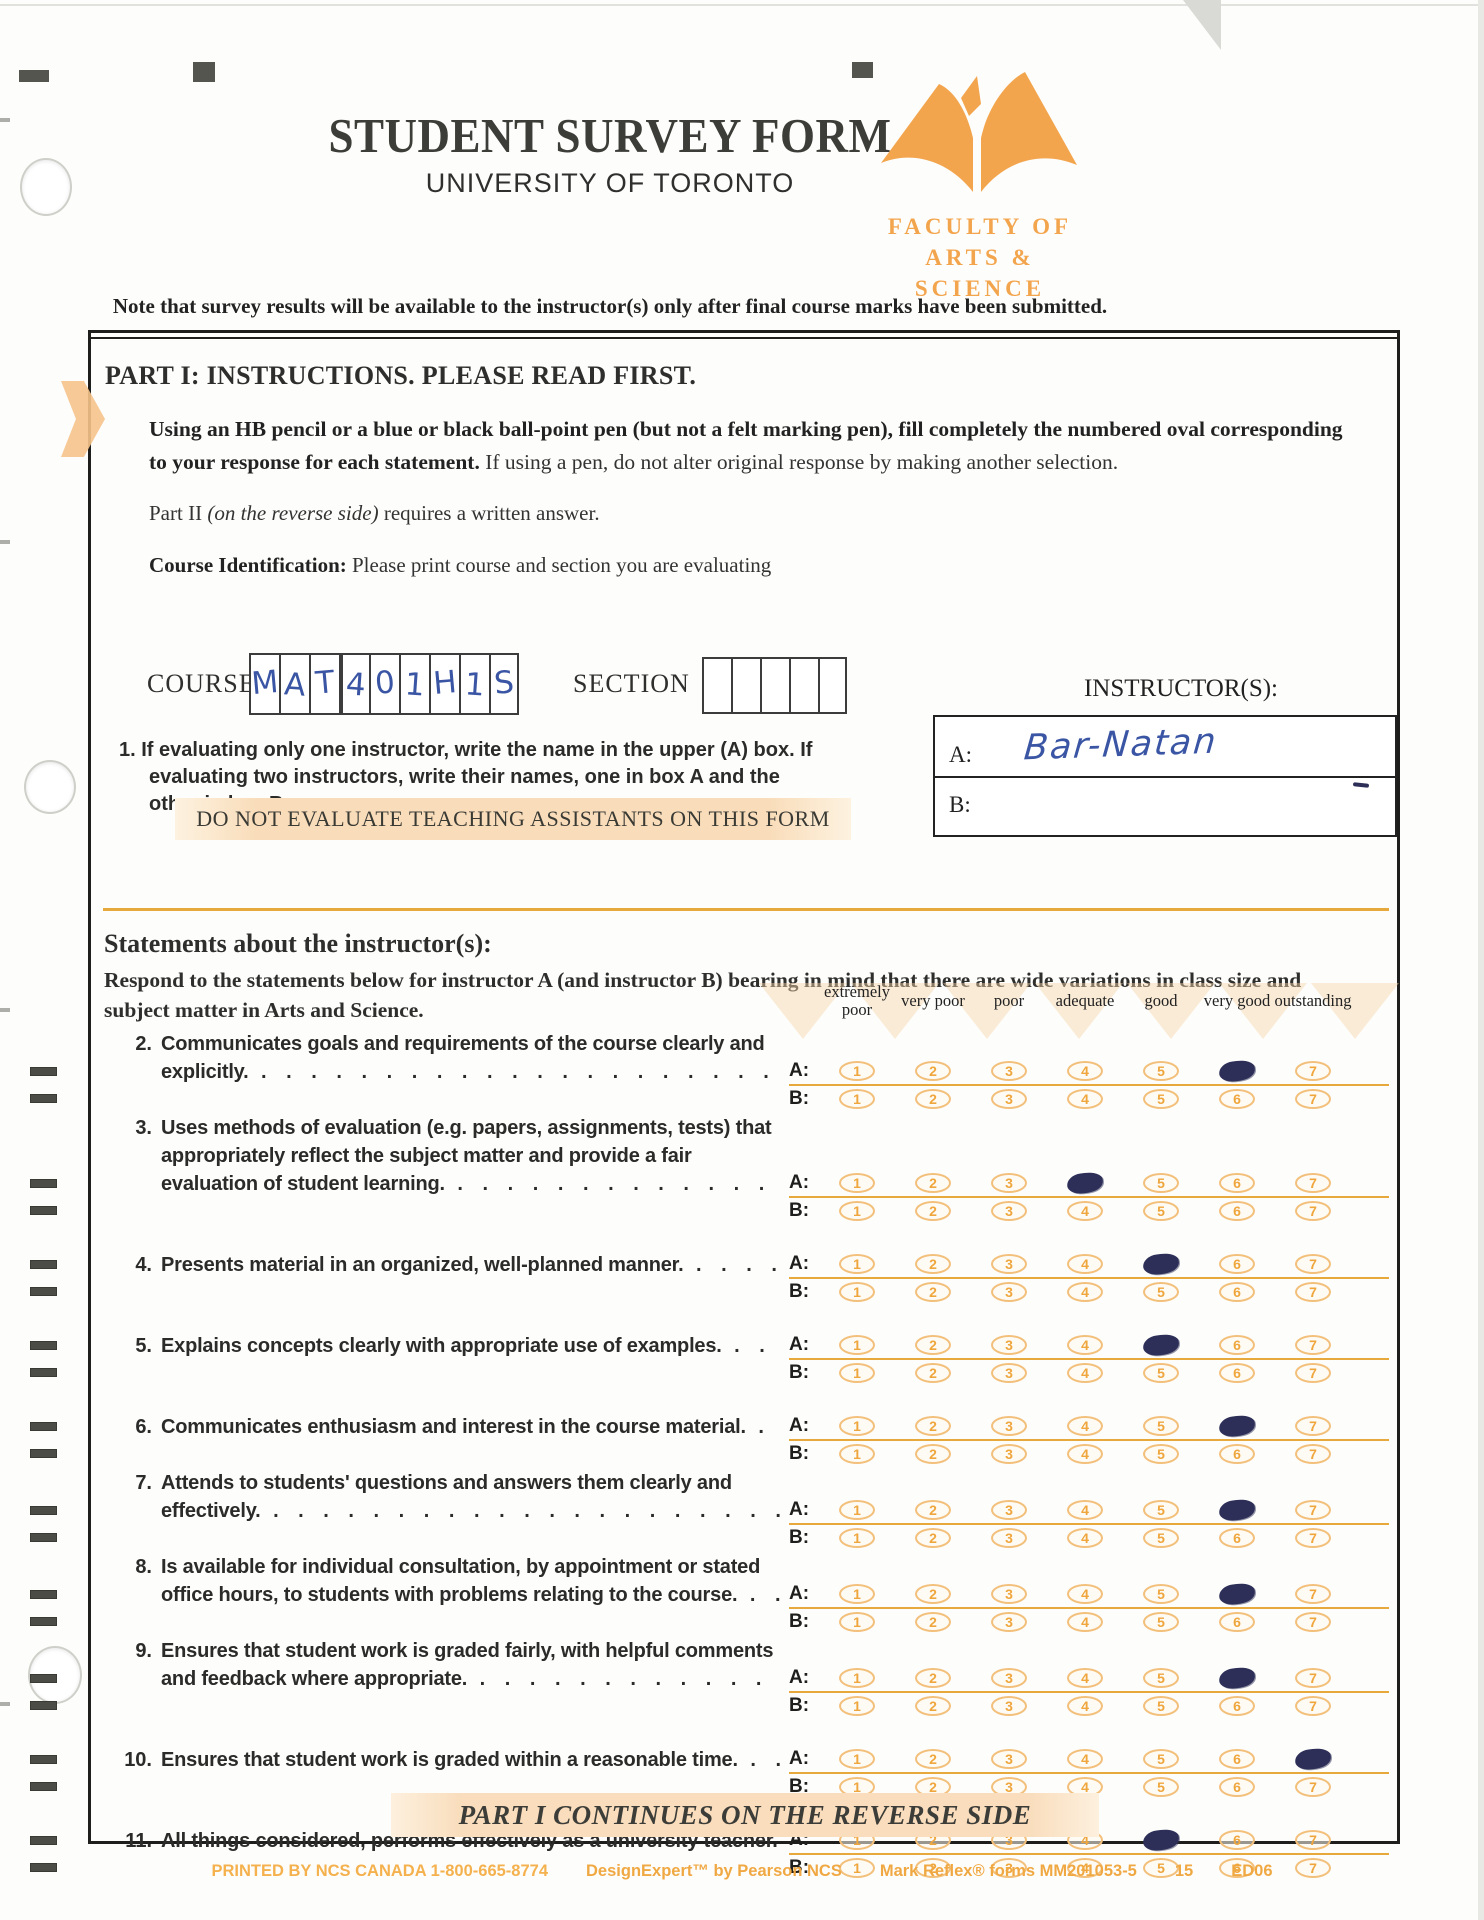 This screenshot has height=1920, width=1484. What do you see at coordinates (414, 684) in the screenshot?
I see `course-cell: 1` at bounding box center [414, 684].